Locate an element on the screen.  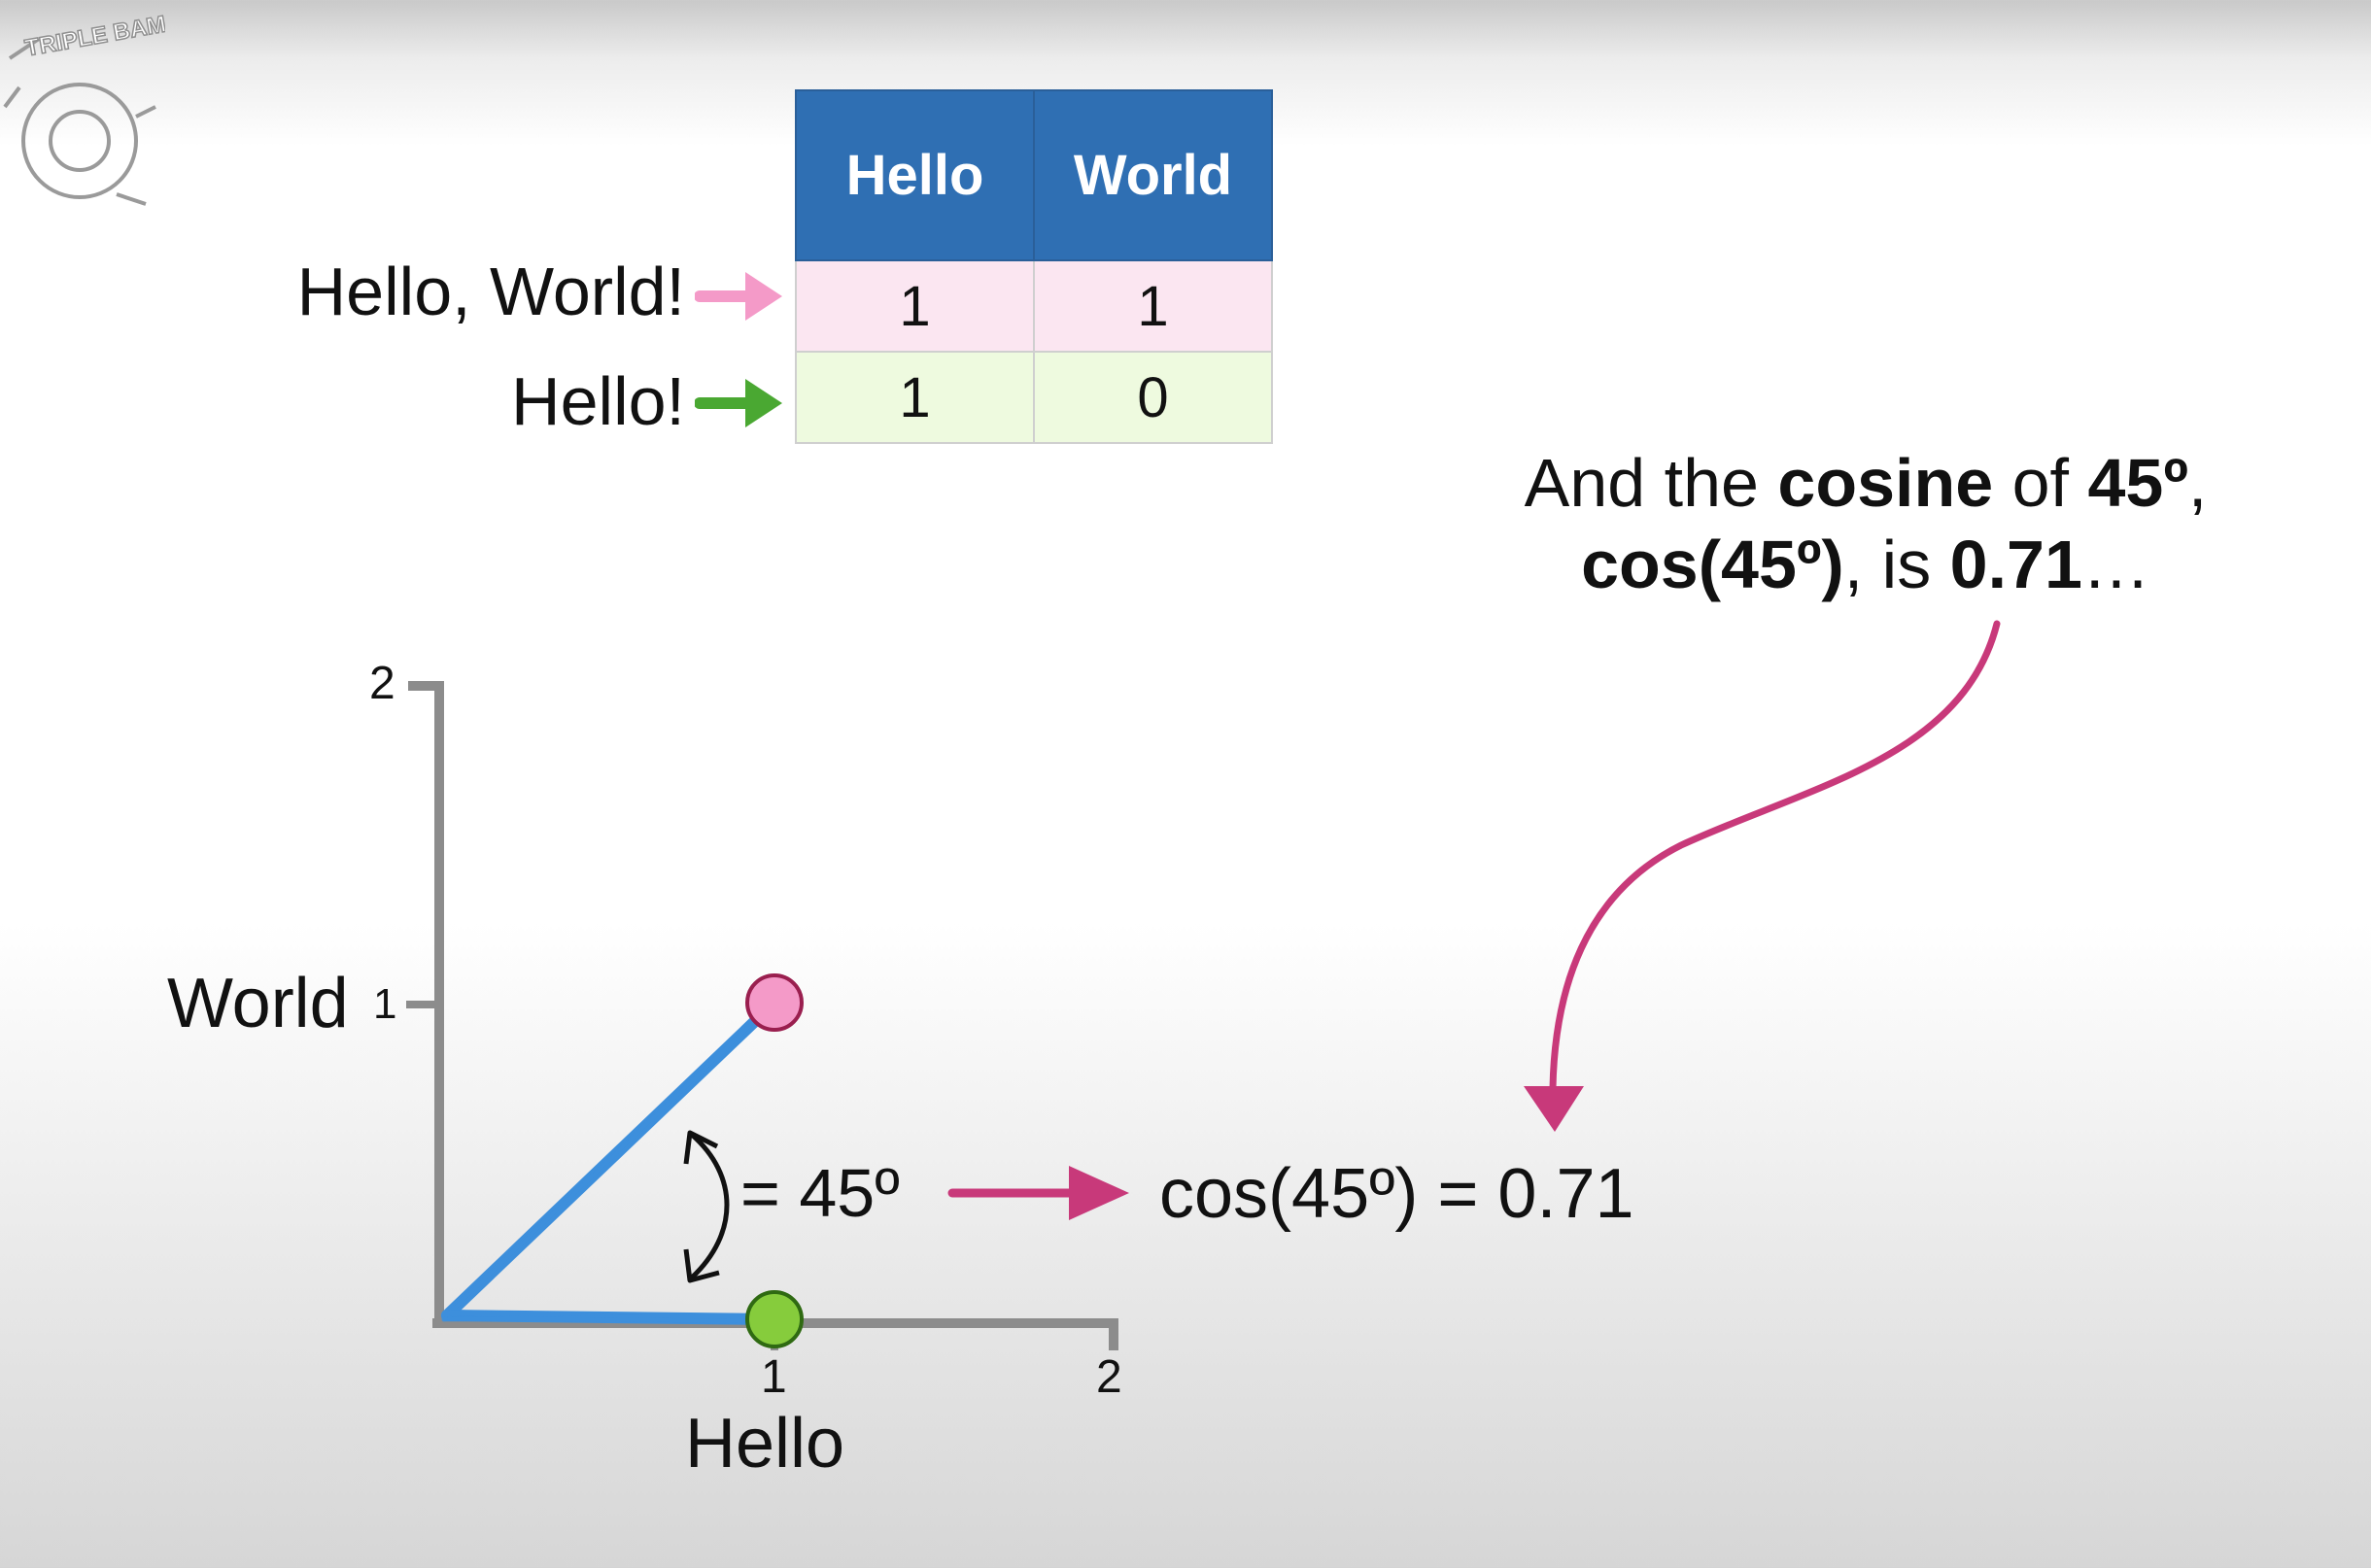
y-tick-2: 2 is located at coordinates (382, 683).